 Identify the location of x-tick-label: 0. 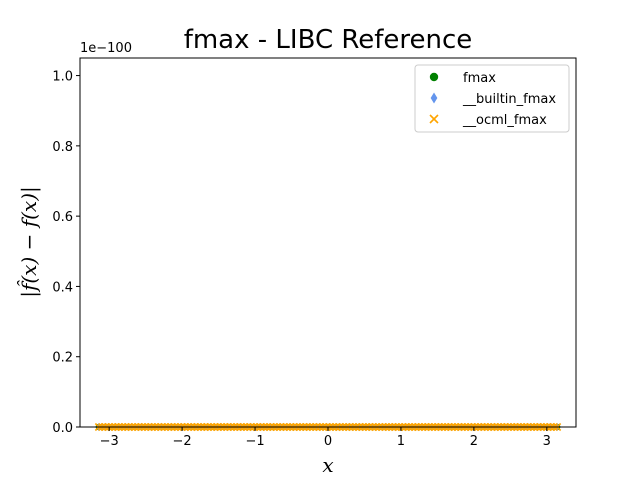
(328, 441).